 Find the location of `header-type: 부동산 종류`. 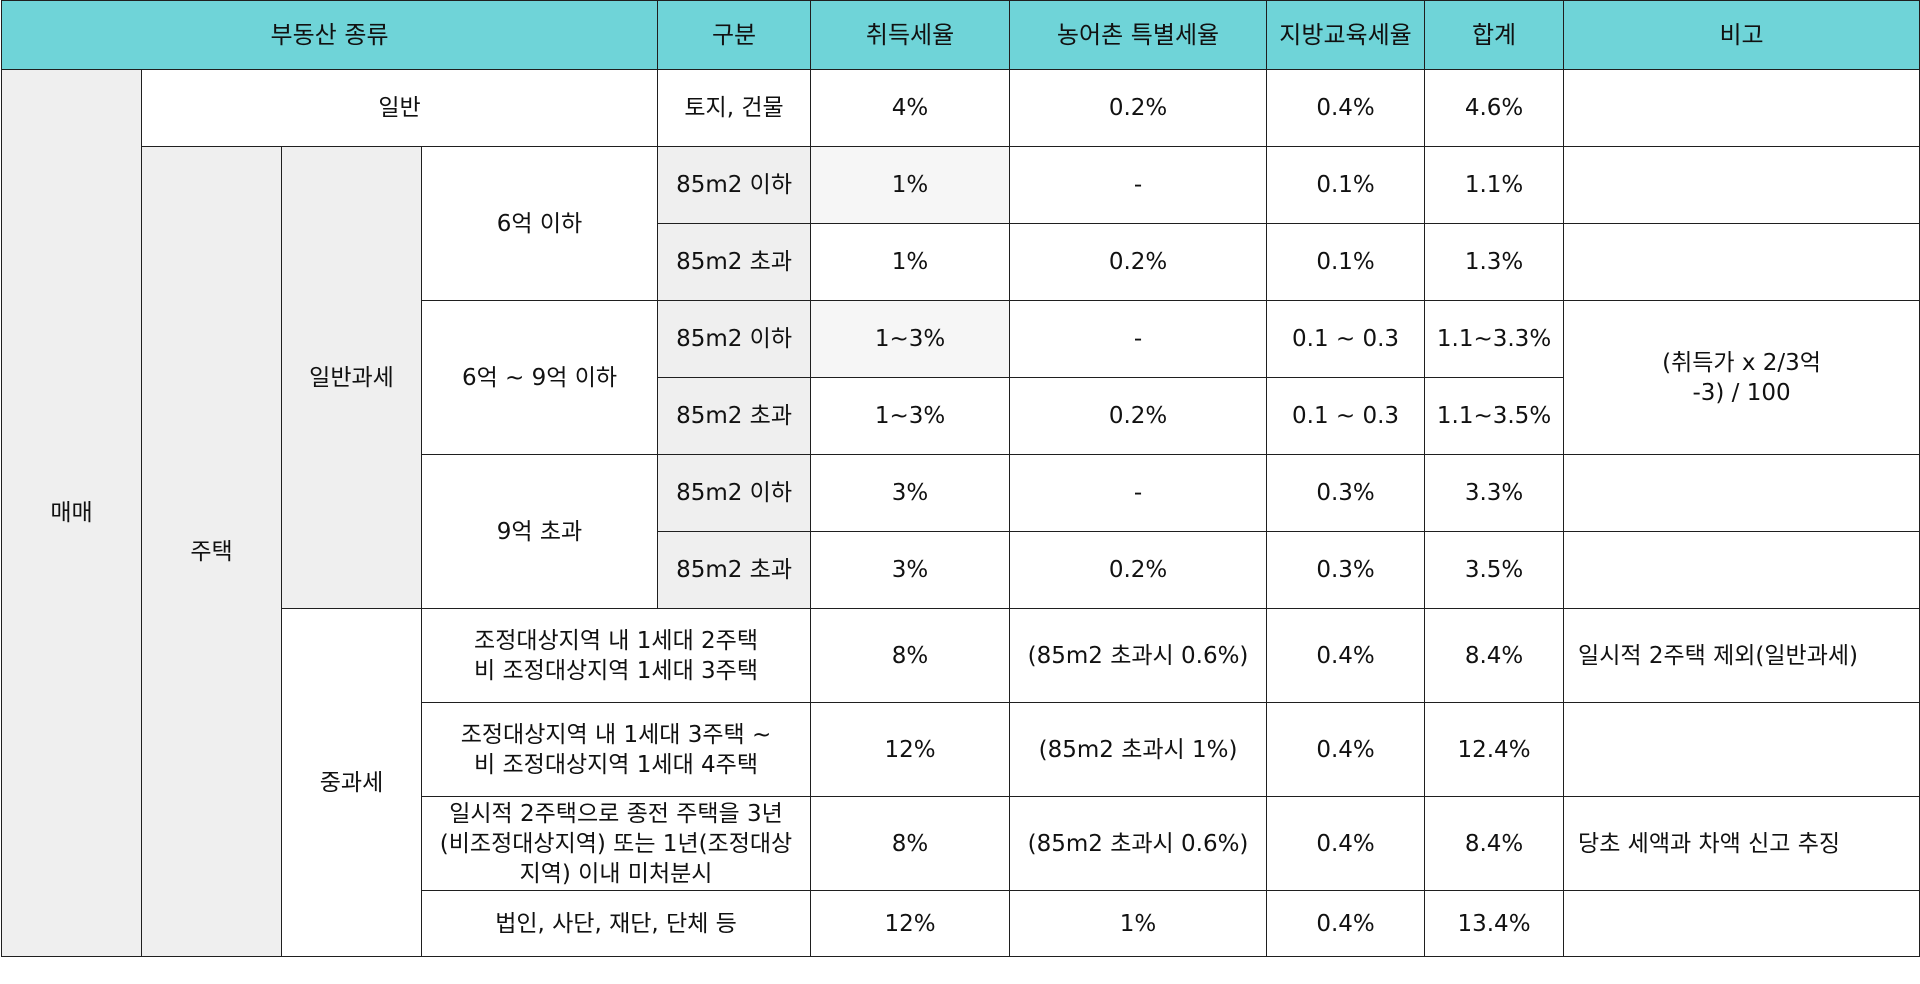

header-type: 부동산 종류 is located at coordinates (329, 35).